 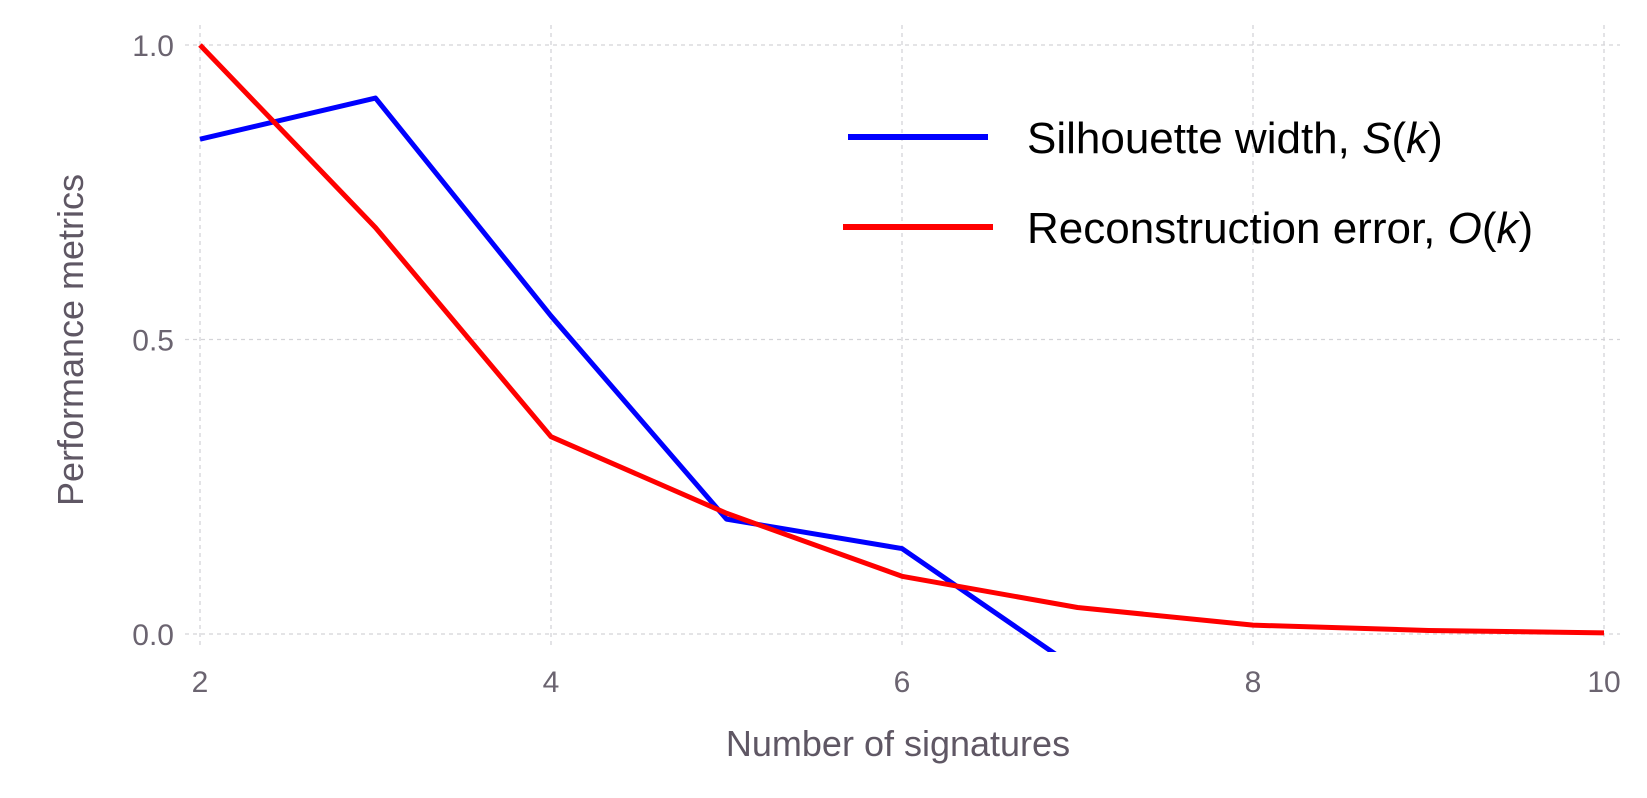 I want to click on legend-label-silhouette: Silhouette width, S(k), so click(x=1235, y=138).